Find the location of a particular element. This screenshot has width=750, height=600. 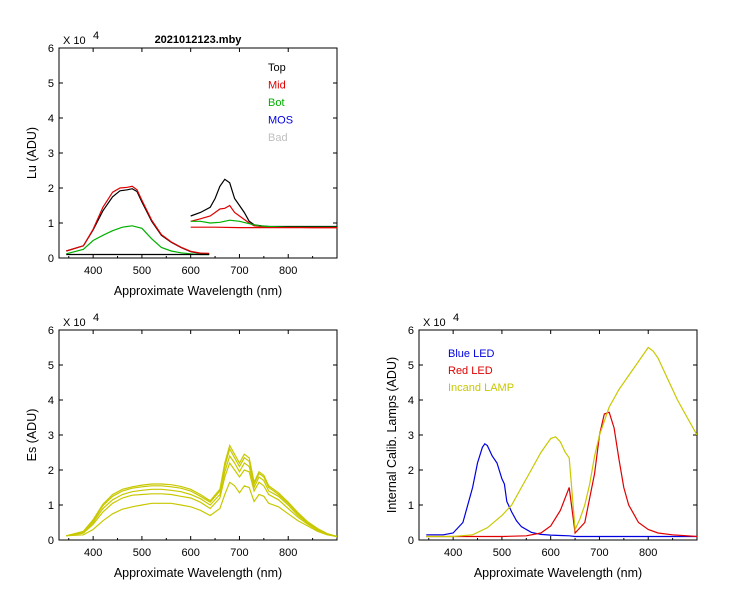

cal-xtick-label: 700 is located at coordinates (599, 553).